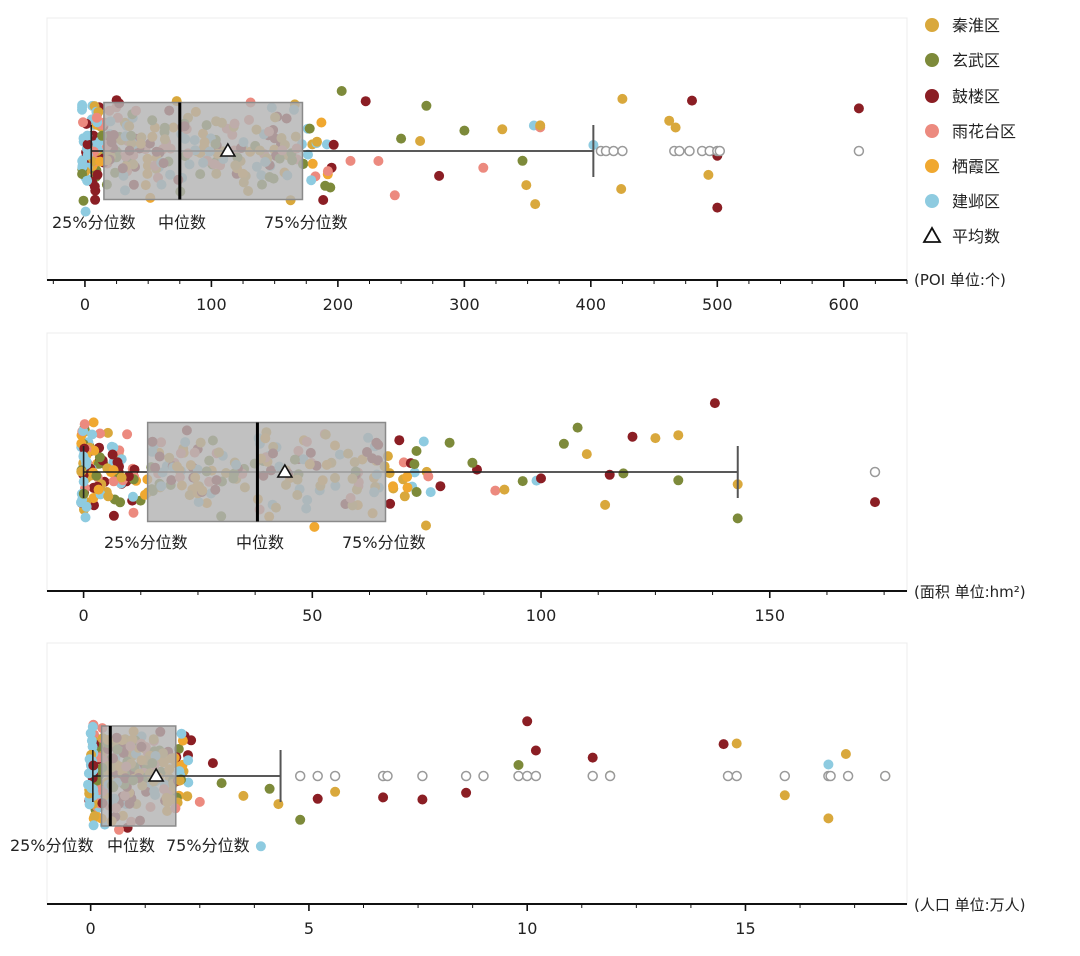 This screenshot has height=956, width=1080. I want to click on iqr-box, so click(203, 151).